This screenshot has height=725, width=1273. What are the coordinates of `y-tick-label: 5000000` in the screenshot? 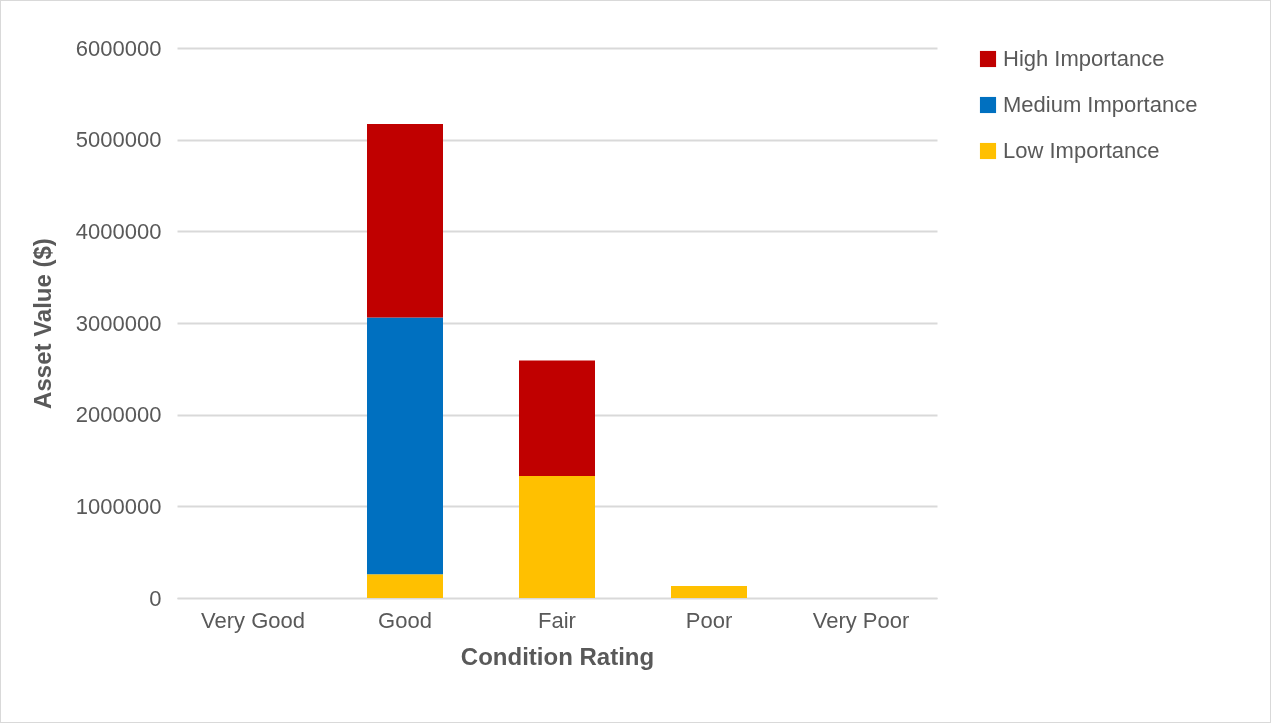 It's located at (118, 140).